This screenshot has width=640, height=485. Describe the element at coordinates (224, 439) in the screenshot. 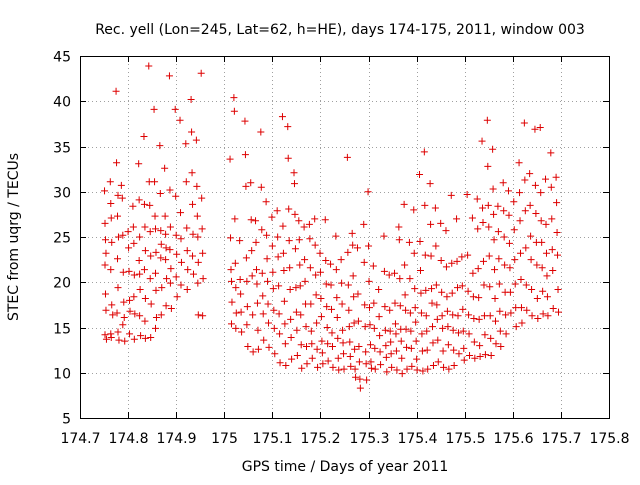

I see `x-tick-label: 175` at that location.